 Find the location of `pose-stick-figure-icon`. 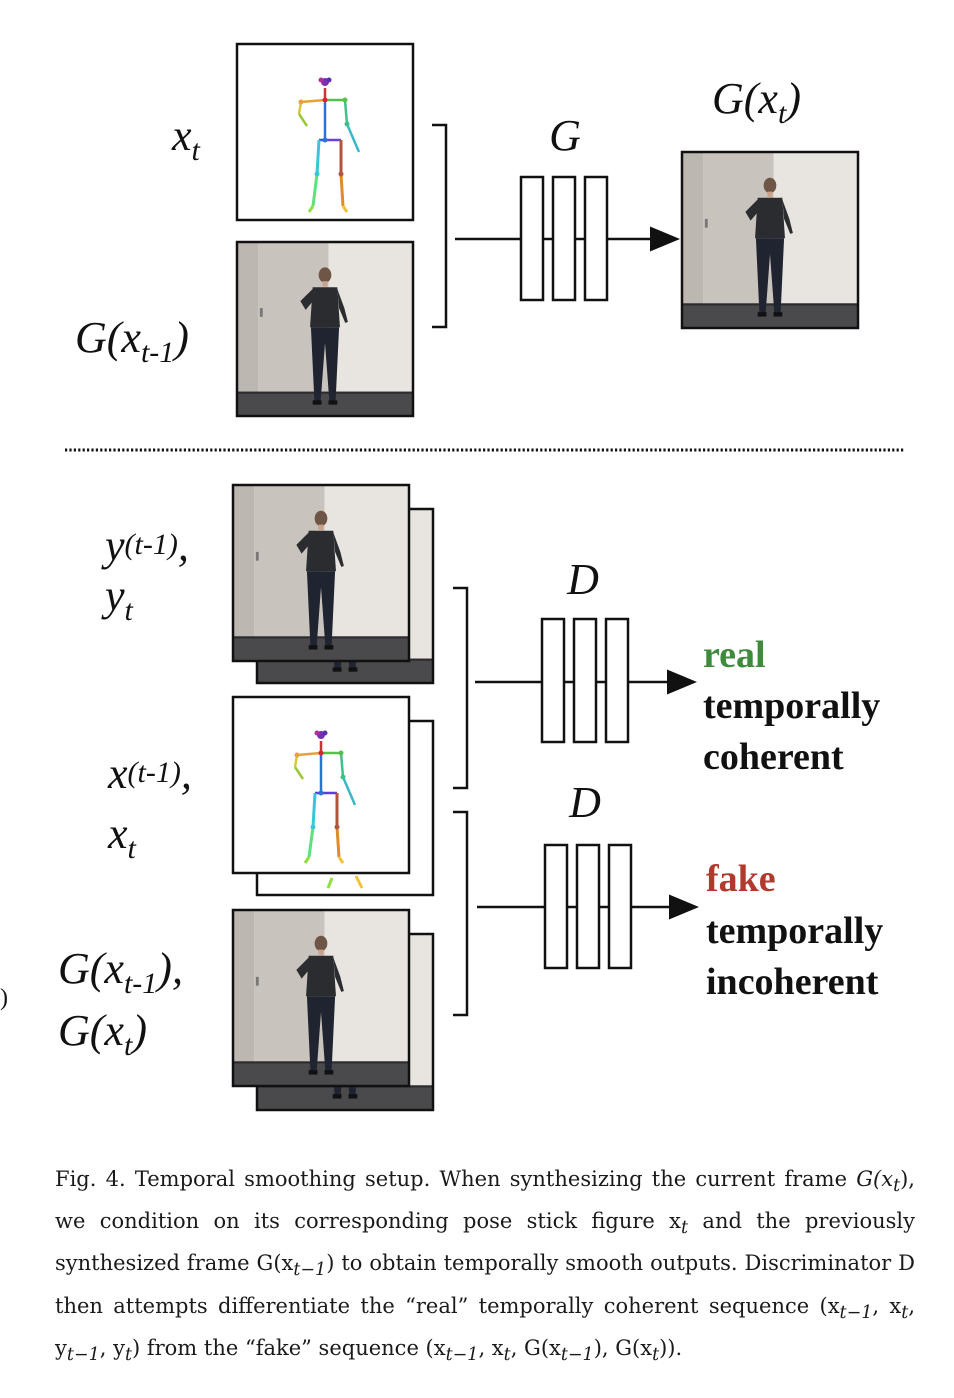

pose-stick-figure-icon is located at coordinates (329, 145).